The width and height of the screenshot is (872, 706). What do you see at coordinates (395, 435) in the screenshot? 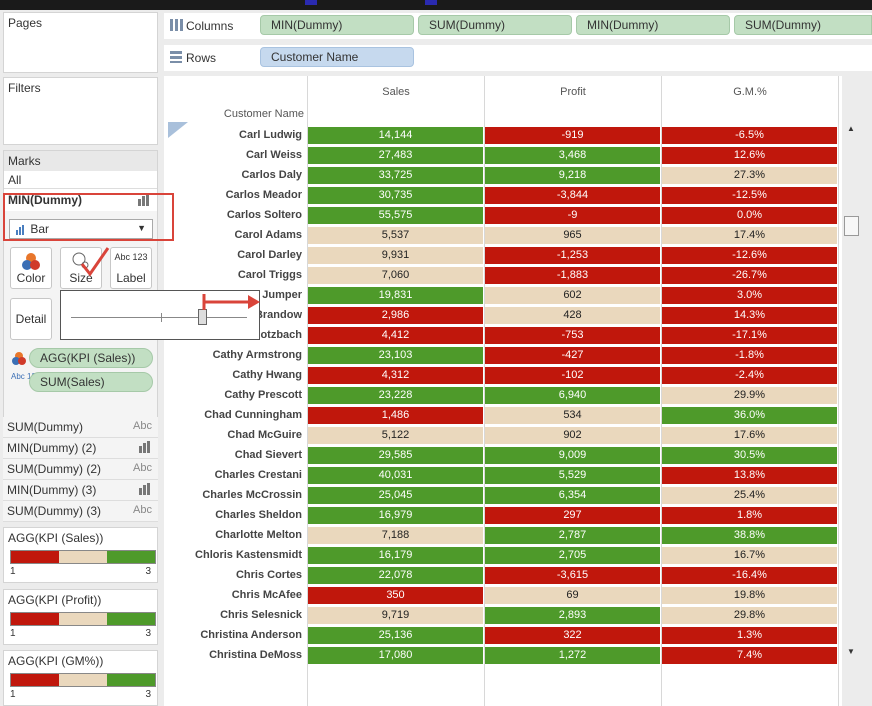
I see `cell-sales: 5,122` at bounding box center [395, 435].